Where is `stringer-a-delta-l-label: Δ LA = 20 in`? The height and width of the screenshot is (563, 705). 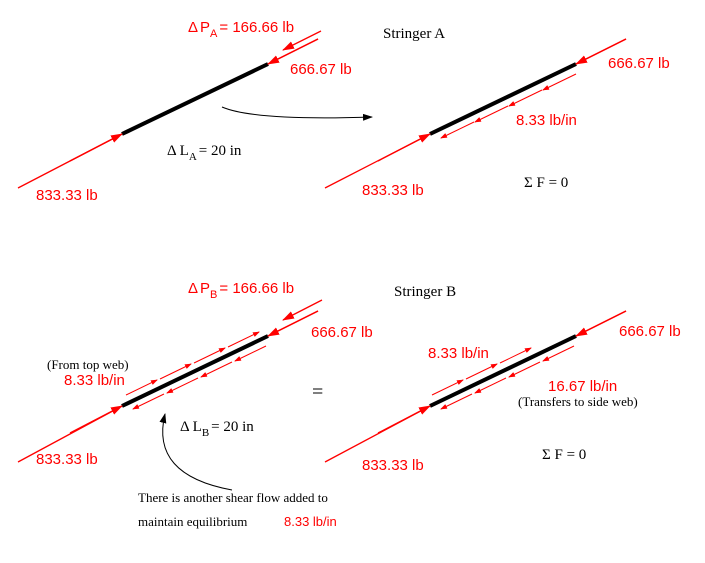 stringer-a-delta-l-label: Δ LA = 20 in is located at coordinates (204, 153).